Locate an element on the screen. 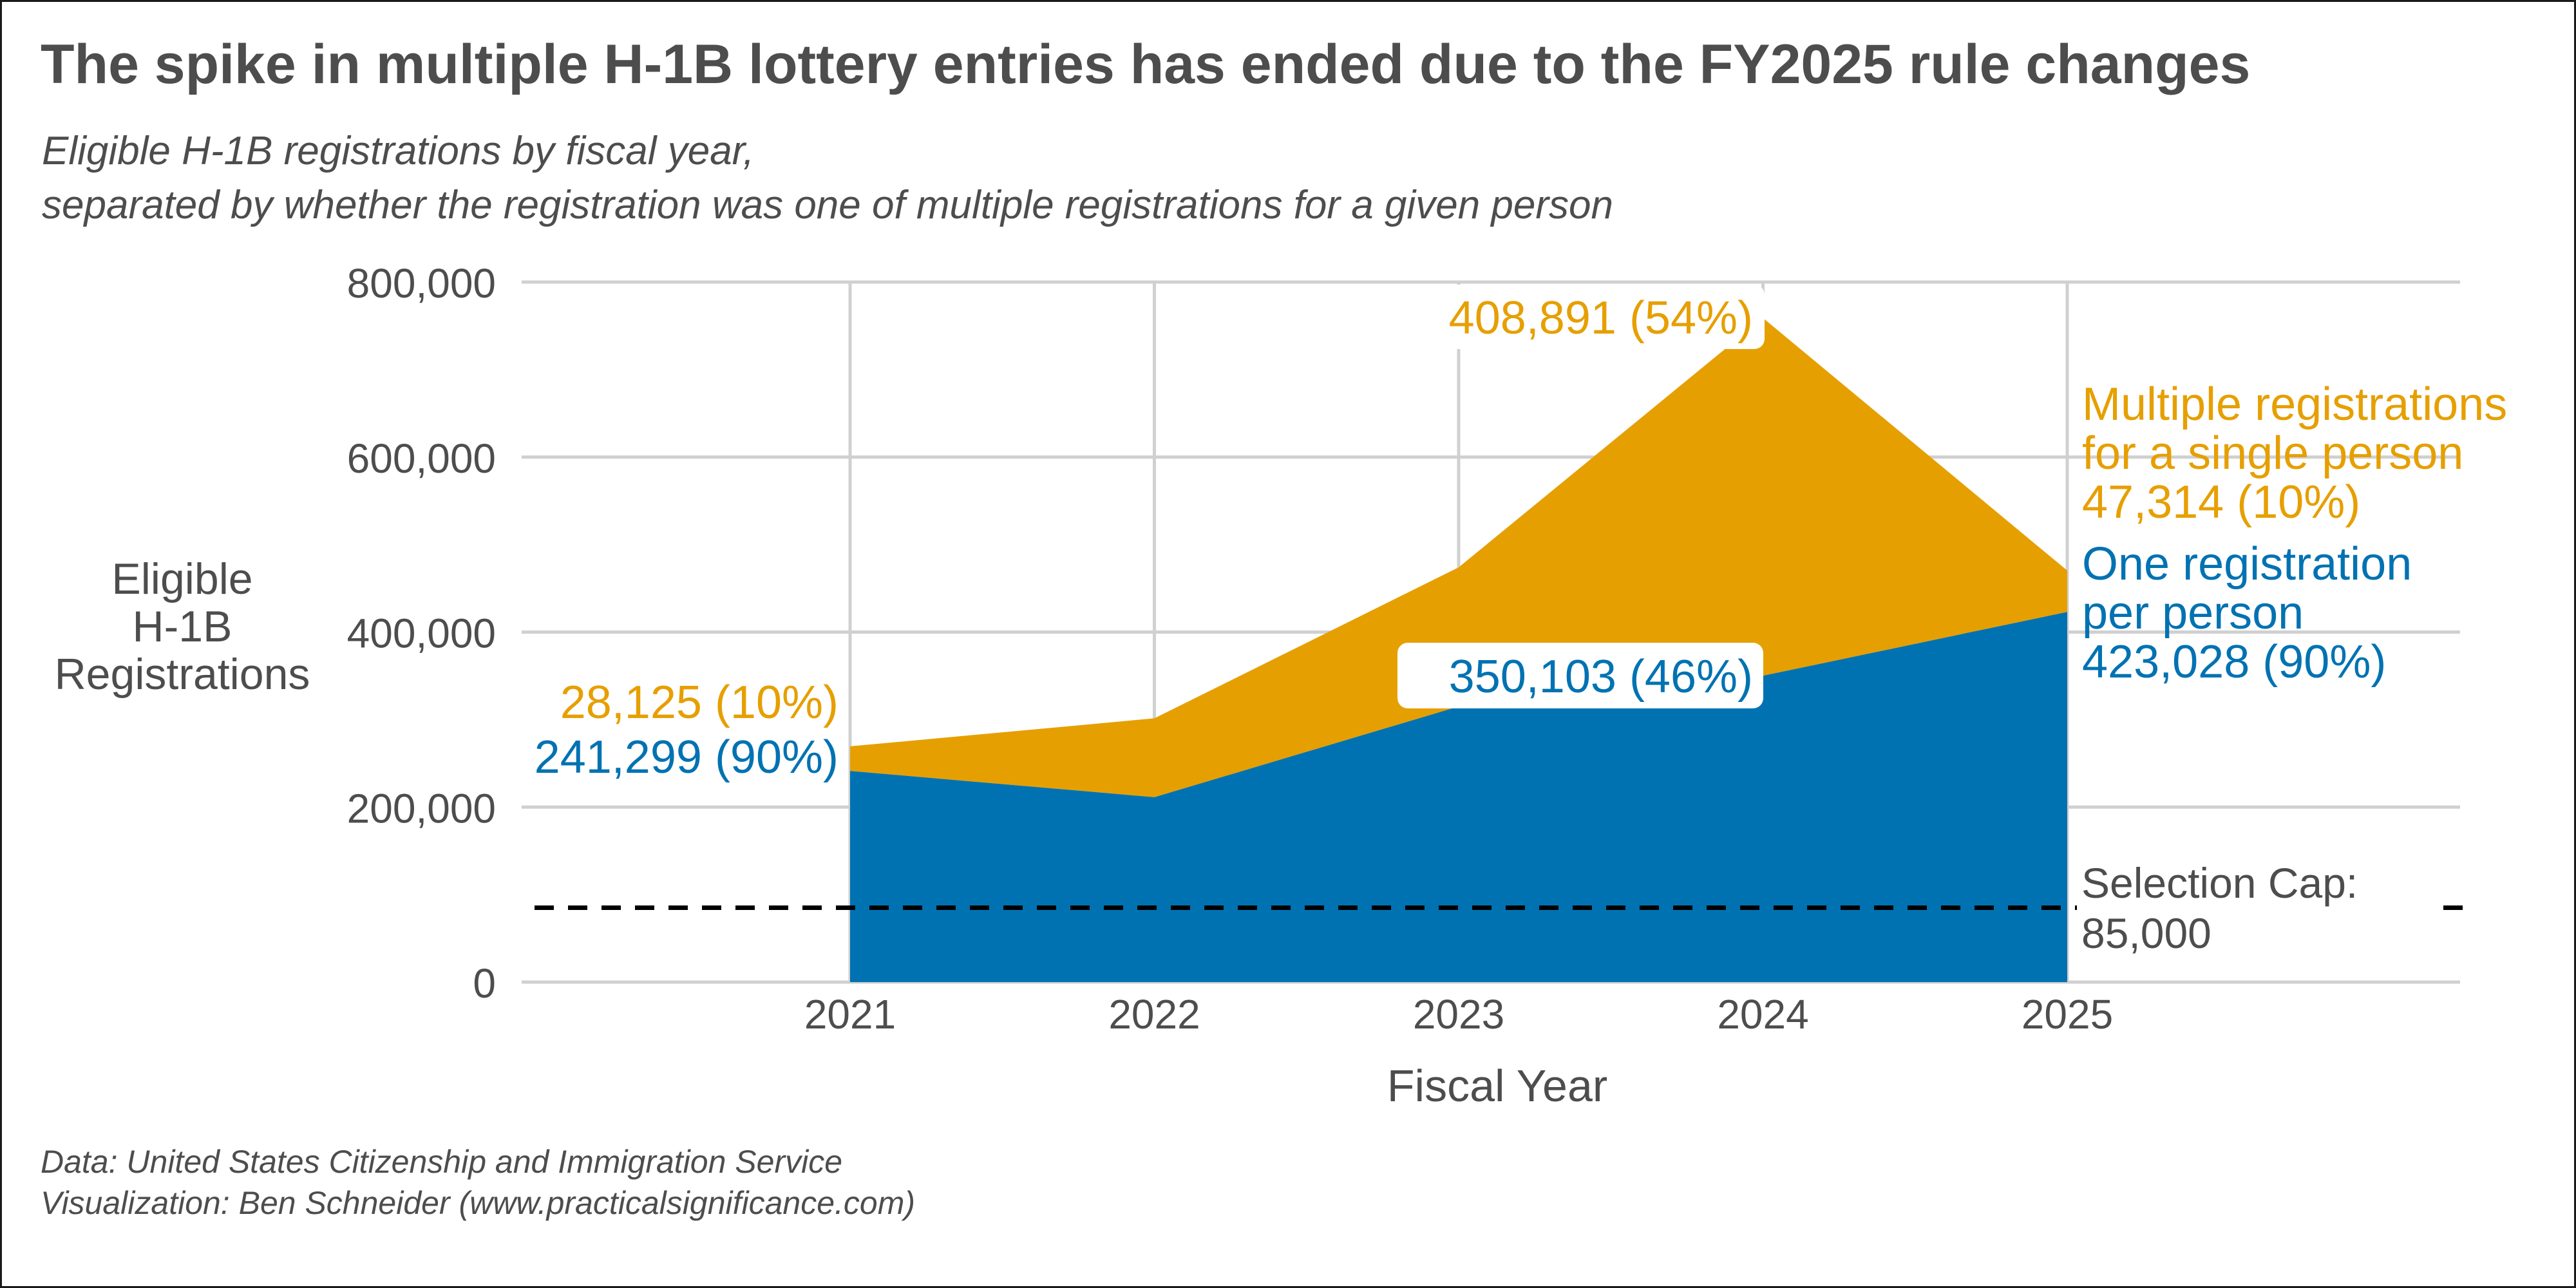 The image size is (2576, 1288). label-fy2024-single-box is located at coordinates (1580, 676).